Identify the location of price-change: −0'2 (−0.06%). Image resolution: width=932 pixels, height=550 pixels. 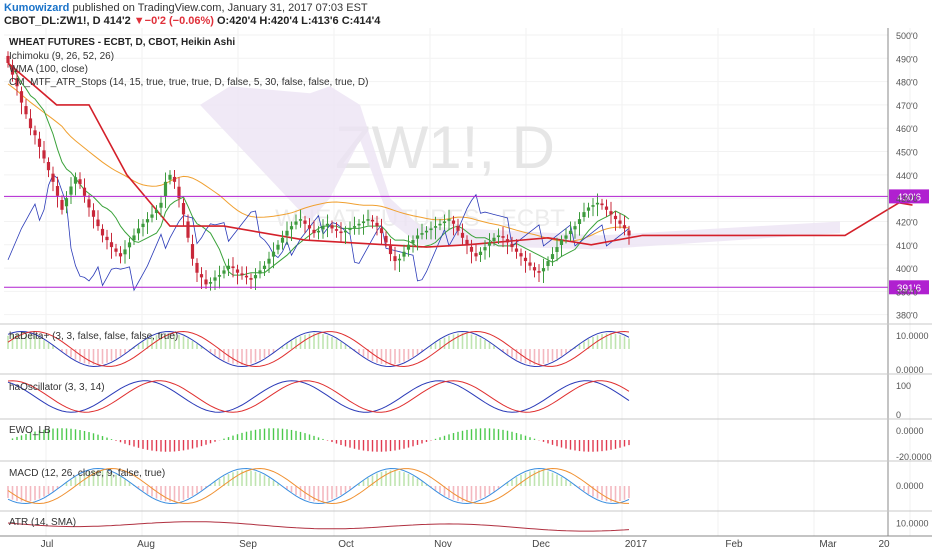
(179, 21).